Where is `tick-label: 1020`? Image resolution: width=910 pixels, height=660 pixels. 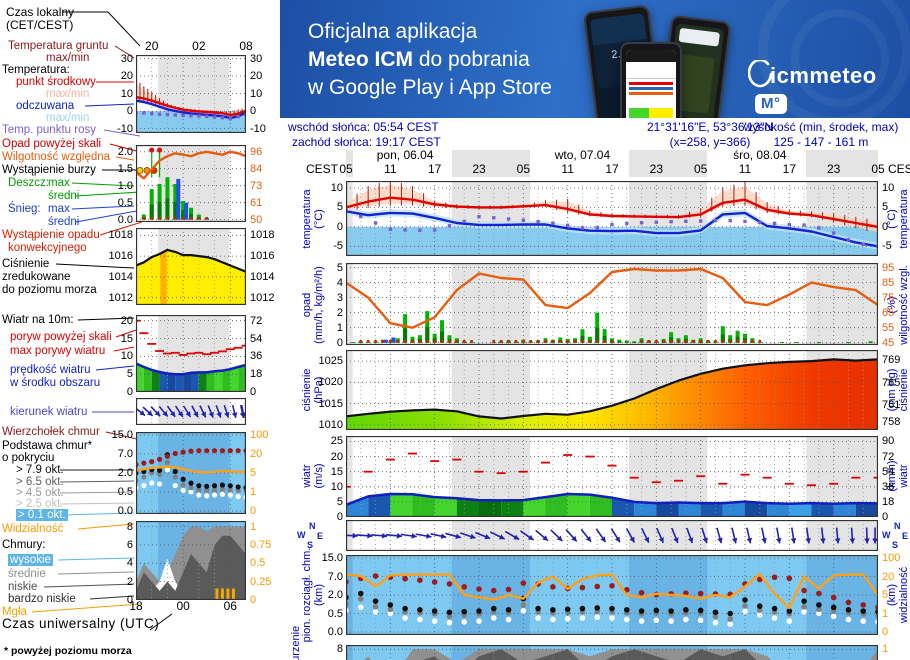
tick-label: 1020 is located at coordinates (330, 382).